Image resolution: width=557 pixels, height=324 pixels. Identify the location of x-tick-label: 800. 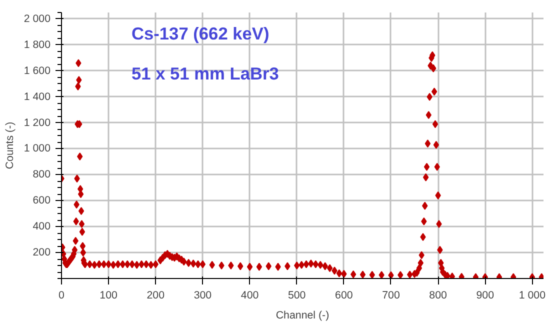
(438, 296).